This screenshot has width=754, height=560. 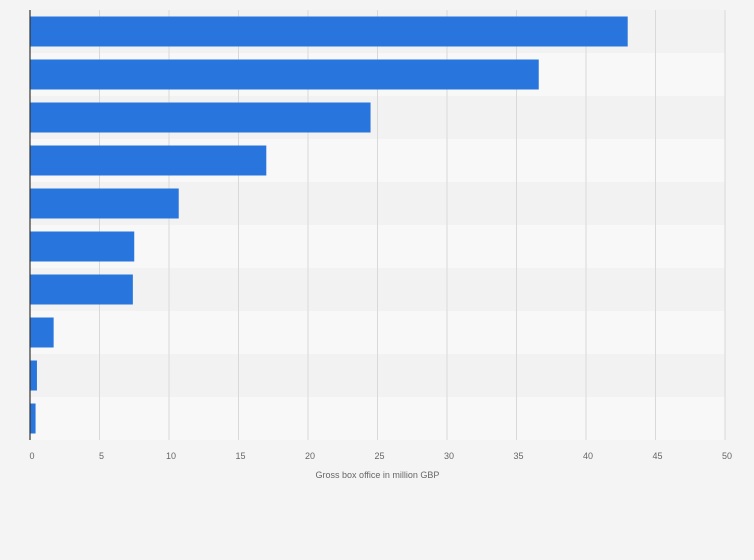 I want to click on x-axis-ticks: 0 5 10 15 20 25 30 35 40 45 50, so click(x=380, y=456).